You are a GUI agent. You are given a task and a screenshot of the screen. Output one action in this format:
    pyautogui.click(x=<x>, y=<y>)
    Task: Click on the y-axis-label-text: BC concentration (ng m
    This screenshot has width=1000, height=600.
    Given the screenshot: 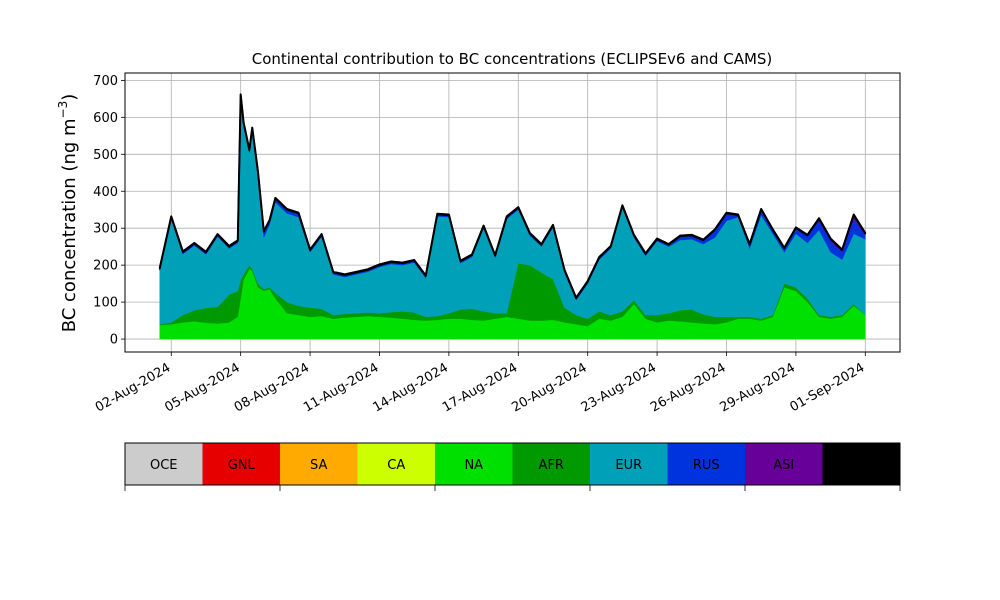 What is the action you would take?
    pyautogui.click(x=69, y=225)
    